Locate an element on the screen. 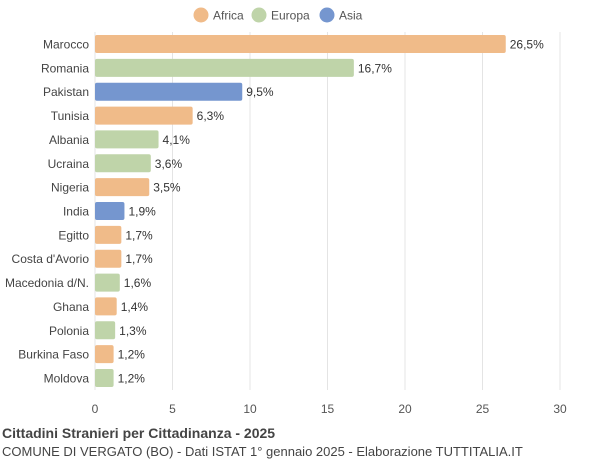 The width and height of the screenshot is (600, 460). data-label: 3,5% is located at coordinates (167, 188).